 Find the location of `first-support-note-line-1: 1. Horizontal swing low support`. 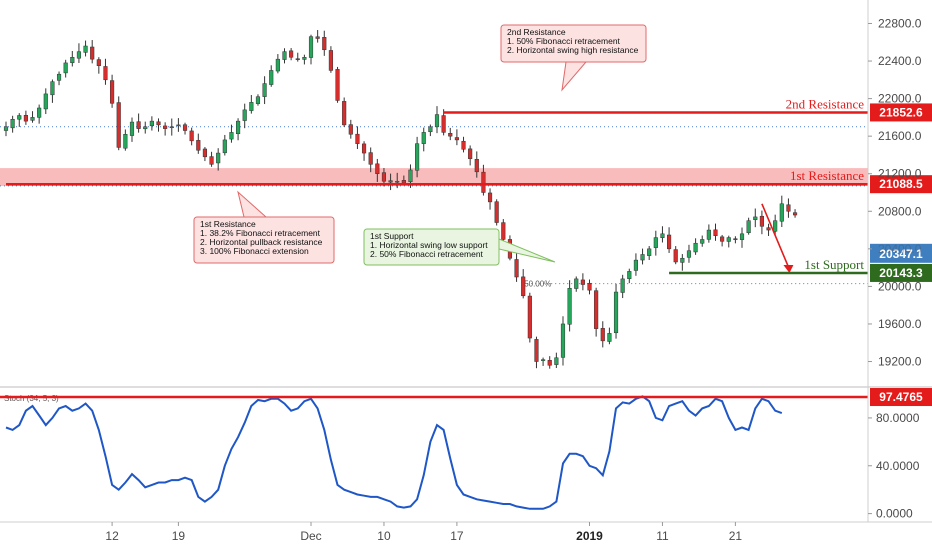

first-support-note-line-1: 1. Horizontal swing low support is located at coordinates (429, 245).